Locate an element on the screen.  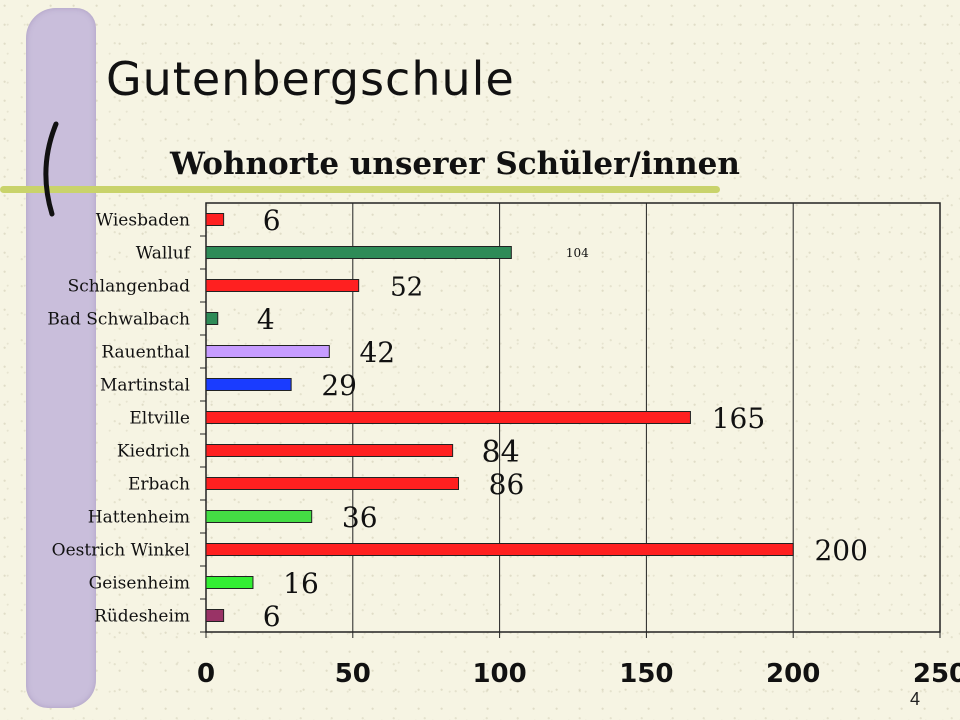
category-label: Oestrich Winkel is located at coordinates (121, 551).